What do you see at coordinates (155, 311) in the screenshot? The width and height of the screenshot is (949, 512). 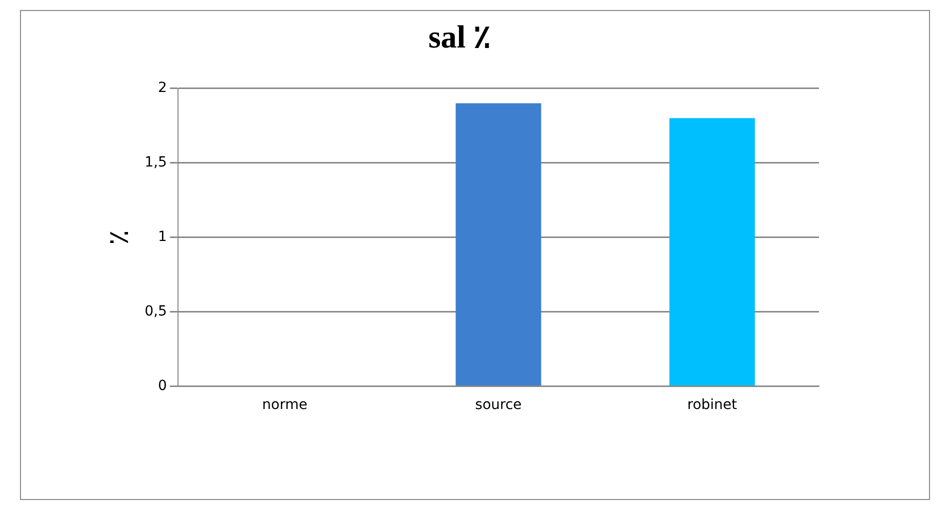 I see `y-tick-label: 0,5` at bounding box center [155, 311].